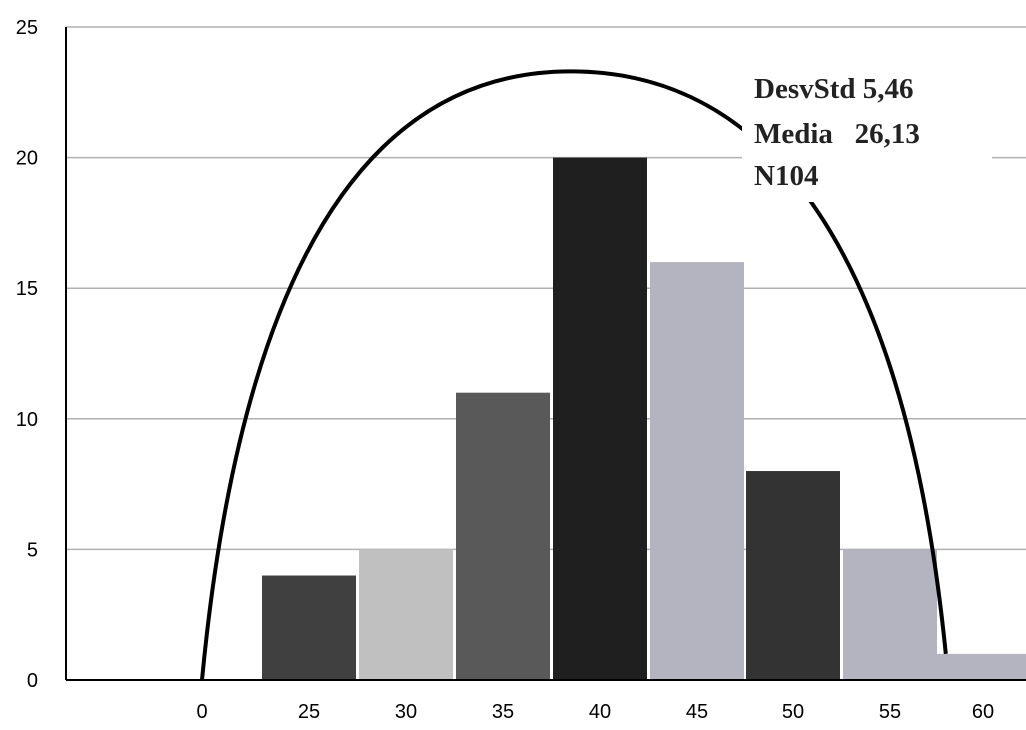 This screenshot has width=1026, height=730. I want to click on stats-mean: Media 26,13, so click(837, 134).